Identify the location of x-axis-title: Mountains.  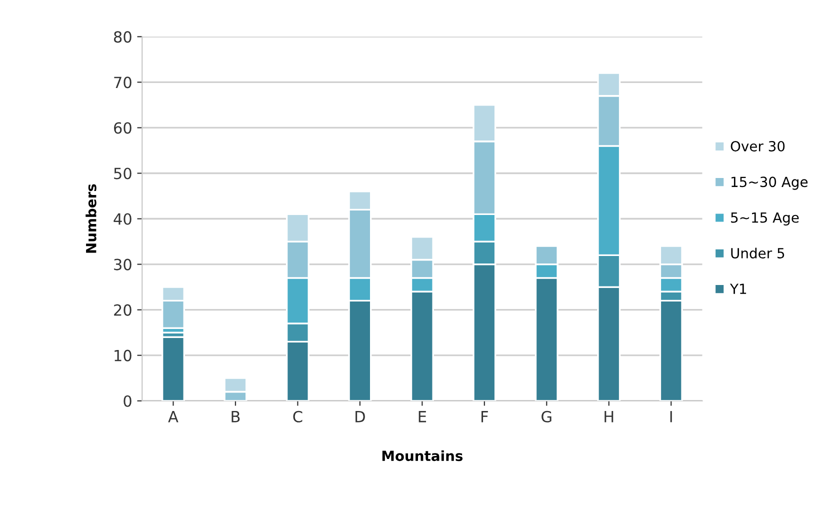
(422, 456).